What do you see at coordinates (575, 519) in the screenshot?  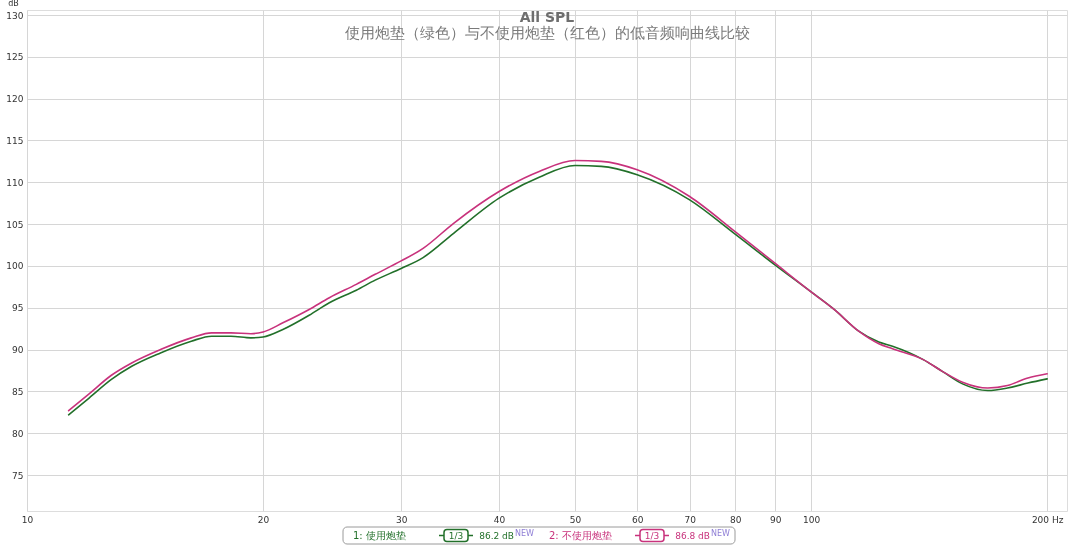 I see `x-tick-label: 50` at bounding box center [575, 519].